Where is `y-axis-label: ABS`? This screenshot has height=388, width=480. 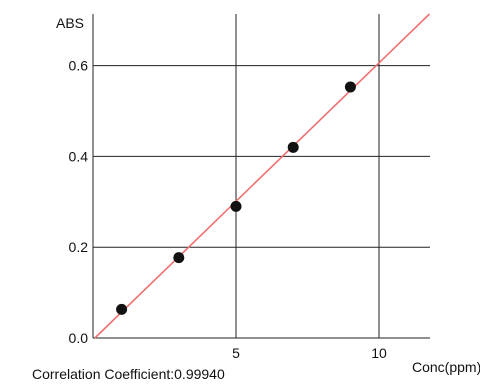
y-axis-label: ABS is located at coordinates (70, 23).